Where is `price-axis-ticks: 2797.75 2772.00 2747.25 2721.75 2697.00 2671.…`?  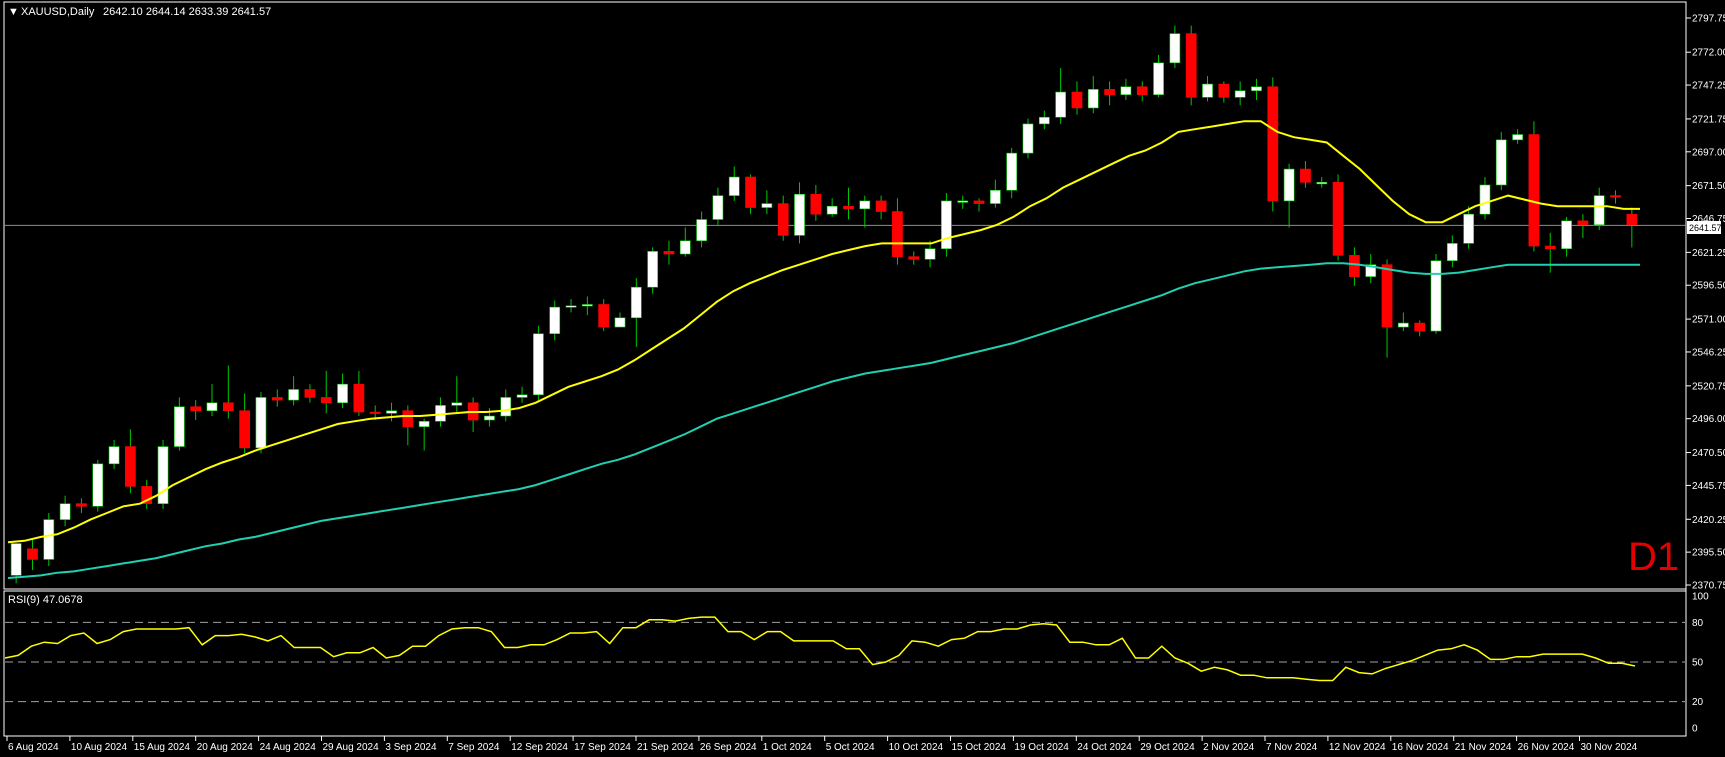
price-axis-ticks: 2797.75 2772.00 2747.25 2721.75 2697.00 2671.… is located at coordinates (1705, 303).